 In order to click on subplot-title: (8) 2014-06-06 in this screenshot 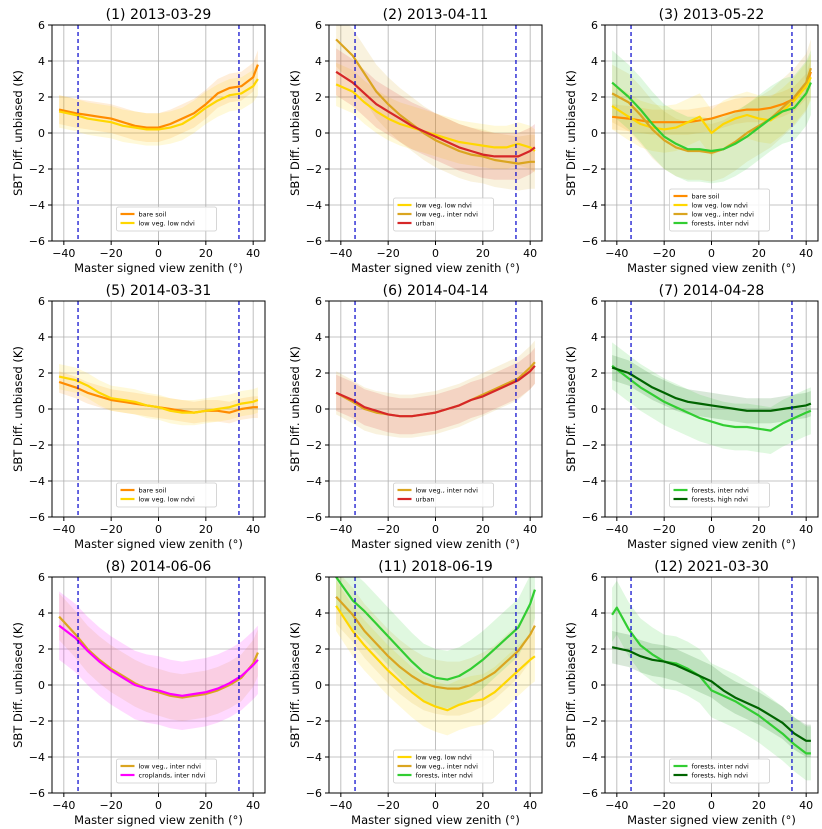, I will do `click(159, 567)`.